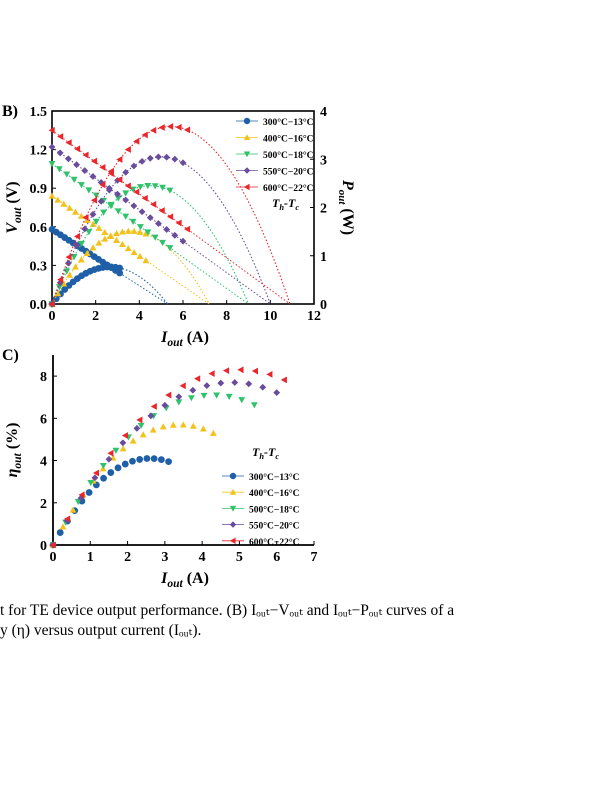 The height and width of the screenshot is (800, 599). What do you see at coordinates (39, 228) in the screenshot?
I see `y-tick-label-b: 0.6` at bounding box center [39, 228].